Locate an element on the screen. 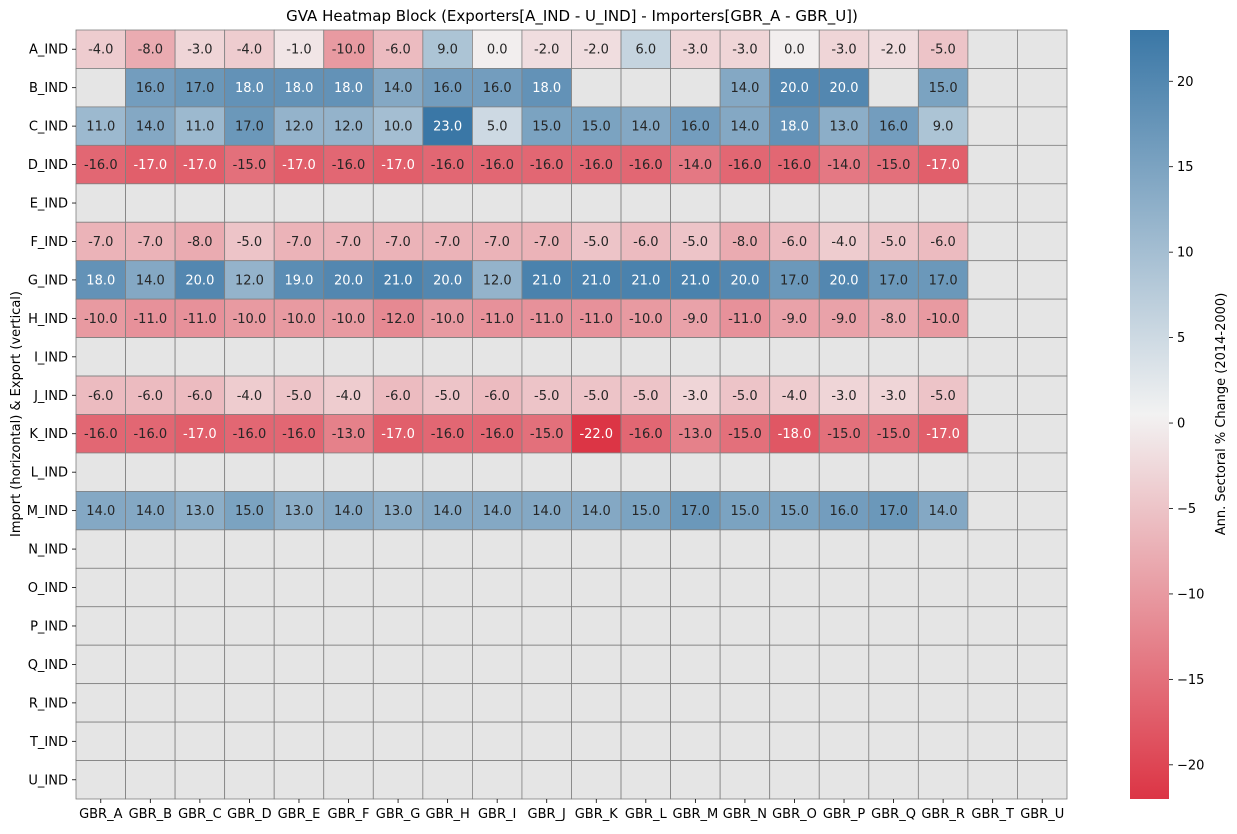  cell-value-label: -5.0 is located at coordinates (645, 396).